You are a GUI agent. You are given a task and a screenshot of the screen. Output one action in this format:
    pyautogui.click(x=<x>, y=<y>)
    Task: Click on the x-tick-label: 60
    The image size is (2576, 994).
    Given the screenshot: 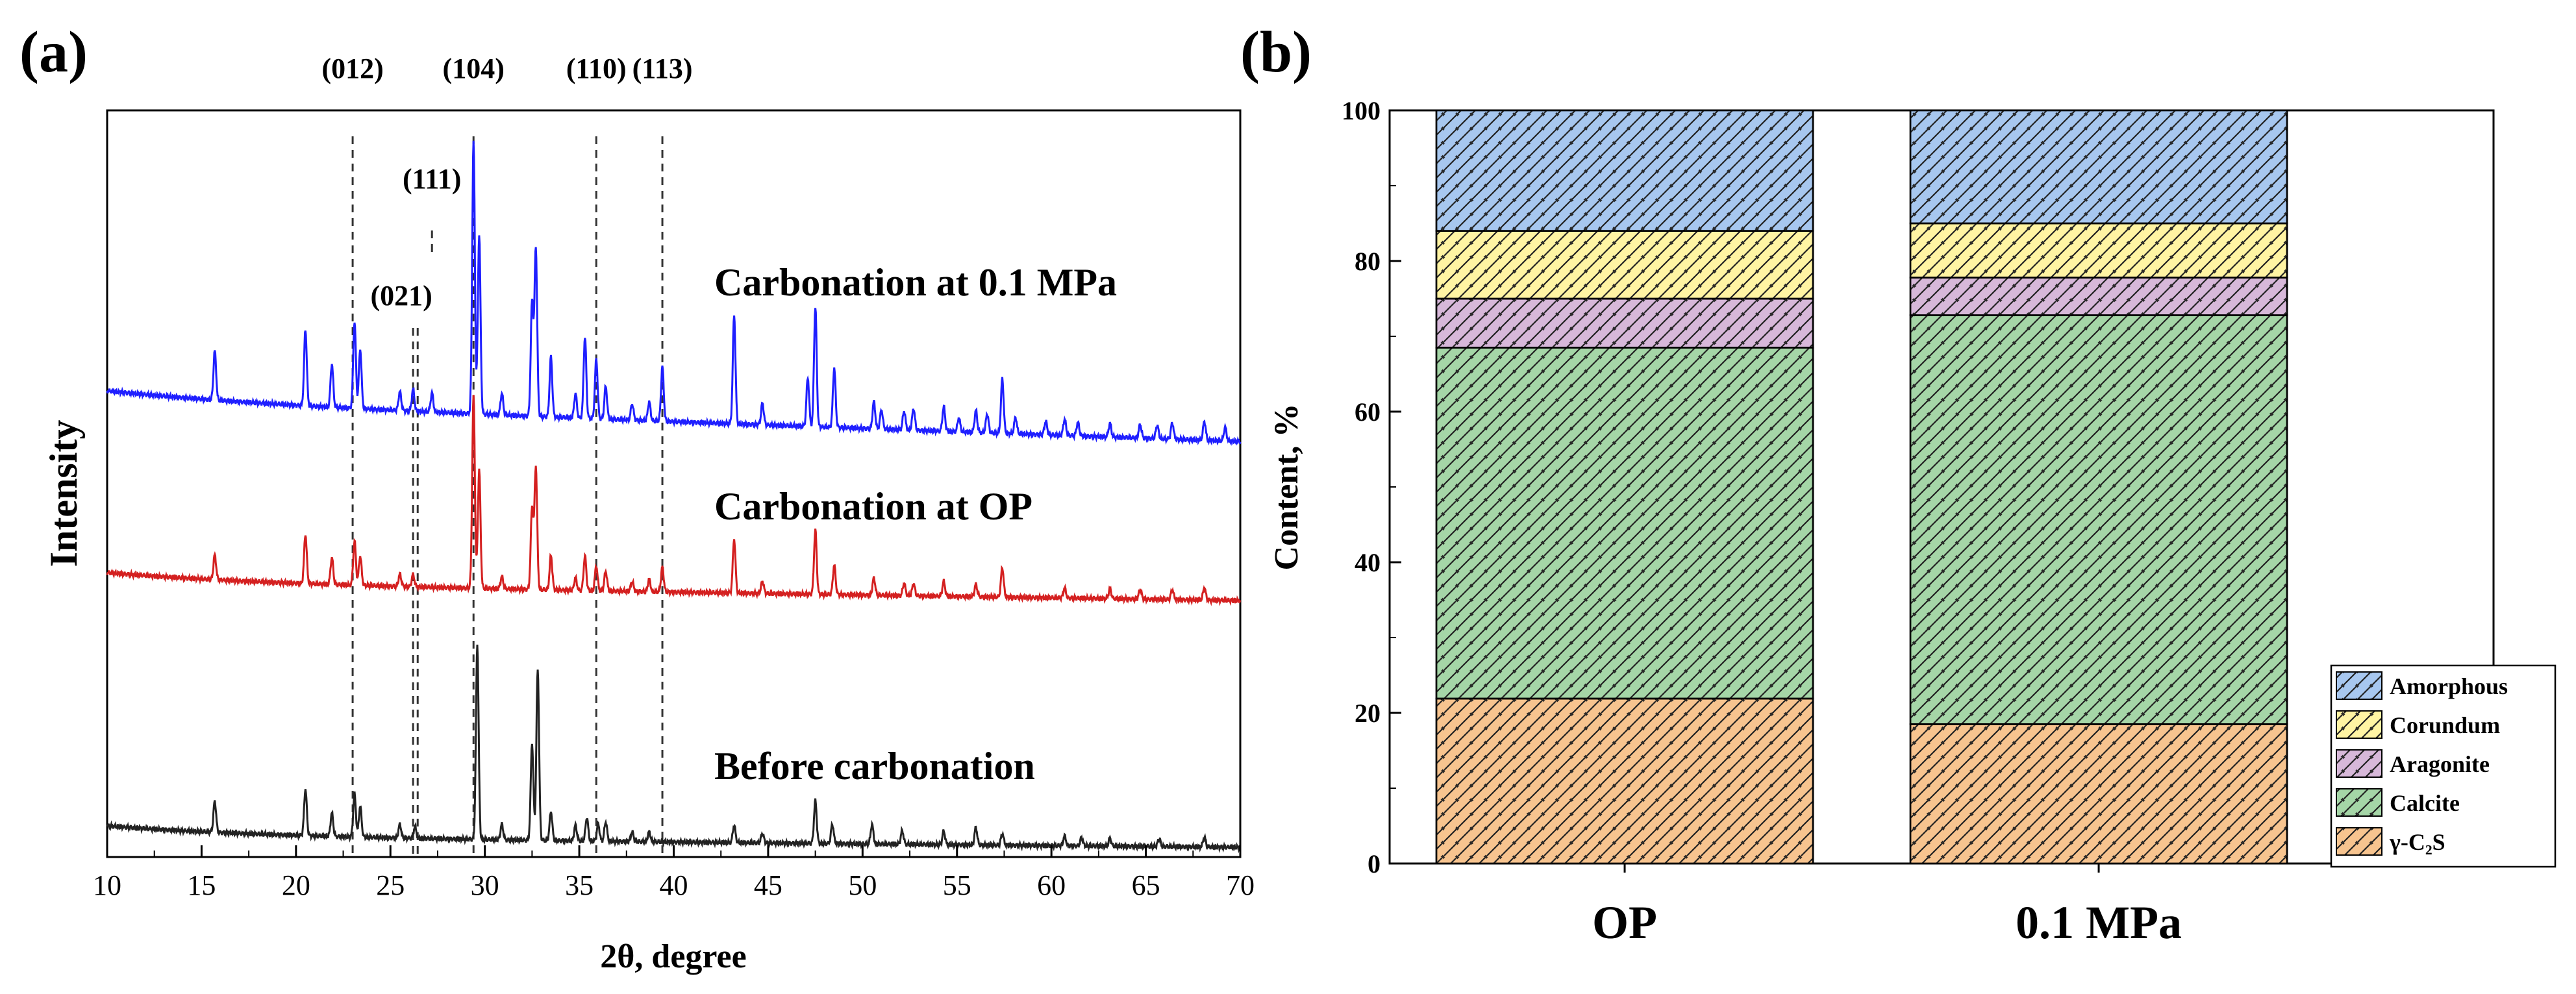 What is the action you would take?
    pyautogui.click(x=1051, y=885)
    